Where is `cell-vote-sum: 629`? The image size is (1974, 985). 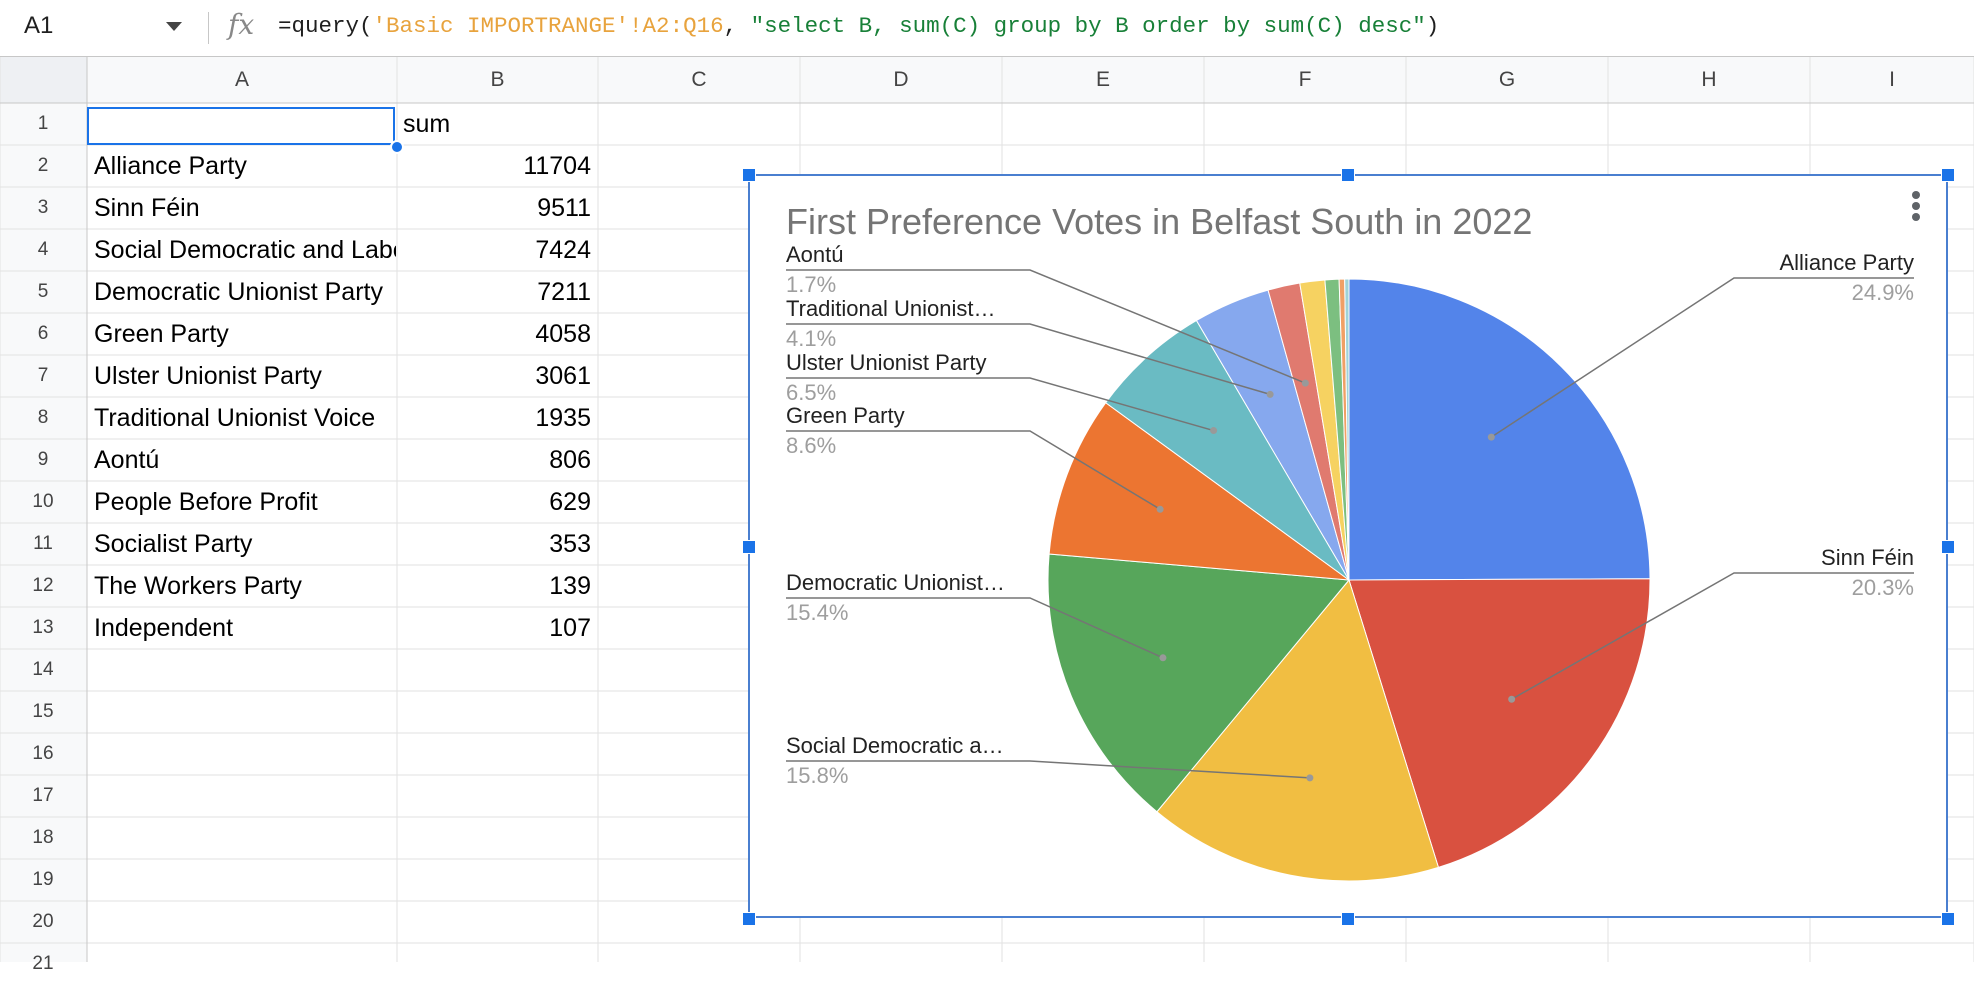 cell-vote-sum: 629 is located at coordinates (570, 502).